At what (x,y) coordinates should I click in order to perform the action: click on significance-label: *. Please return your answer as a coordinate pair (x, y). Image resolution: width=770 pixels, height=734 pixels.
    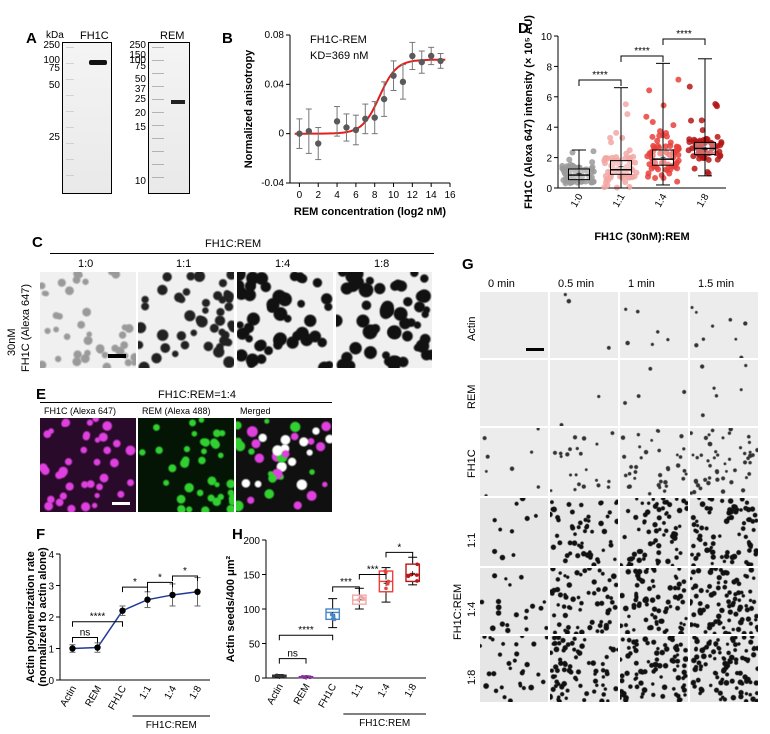
    Looking at the image, I should click on (399, 547).